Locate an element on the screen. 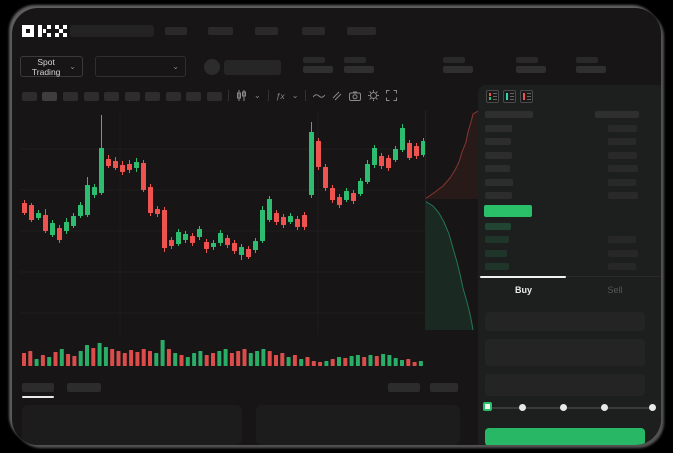 This screenshot has width=673, height=453. volume-bars is located at coordinates (222, 353).